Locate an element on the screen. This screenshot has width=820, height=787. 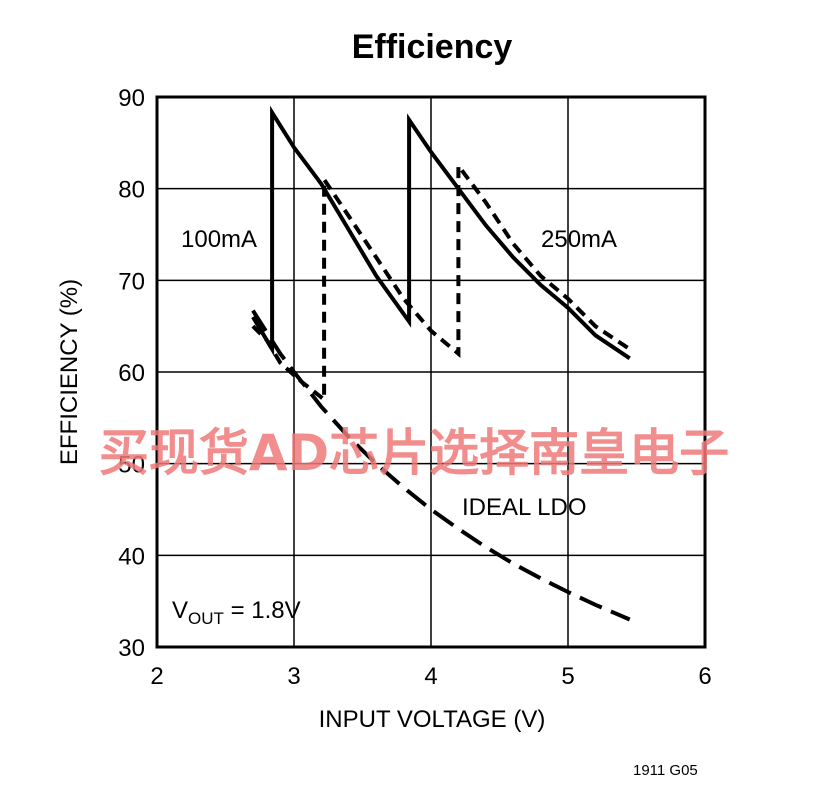
y-tick-label: 30 is located at coordinates (131, 648).